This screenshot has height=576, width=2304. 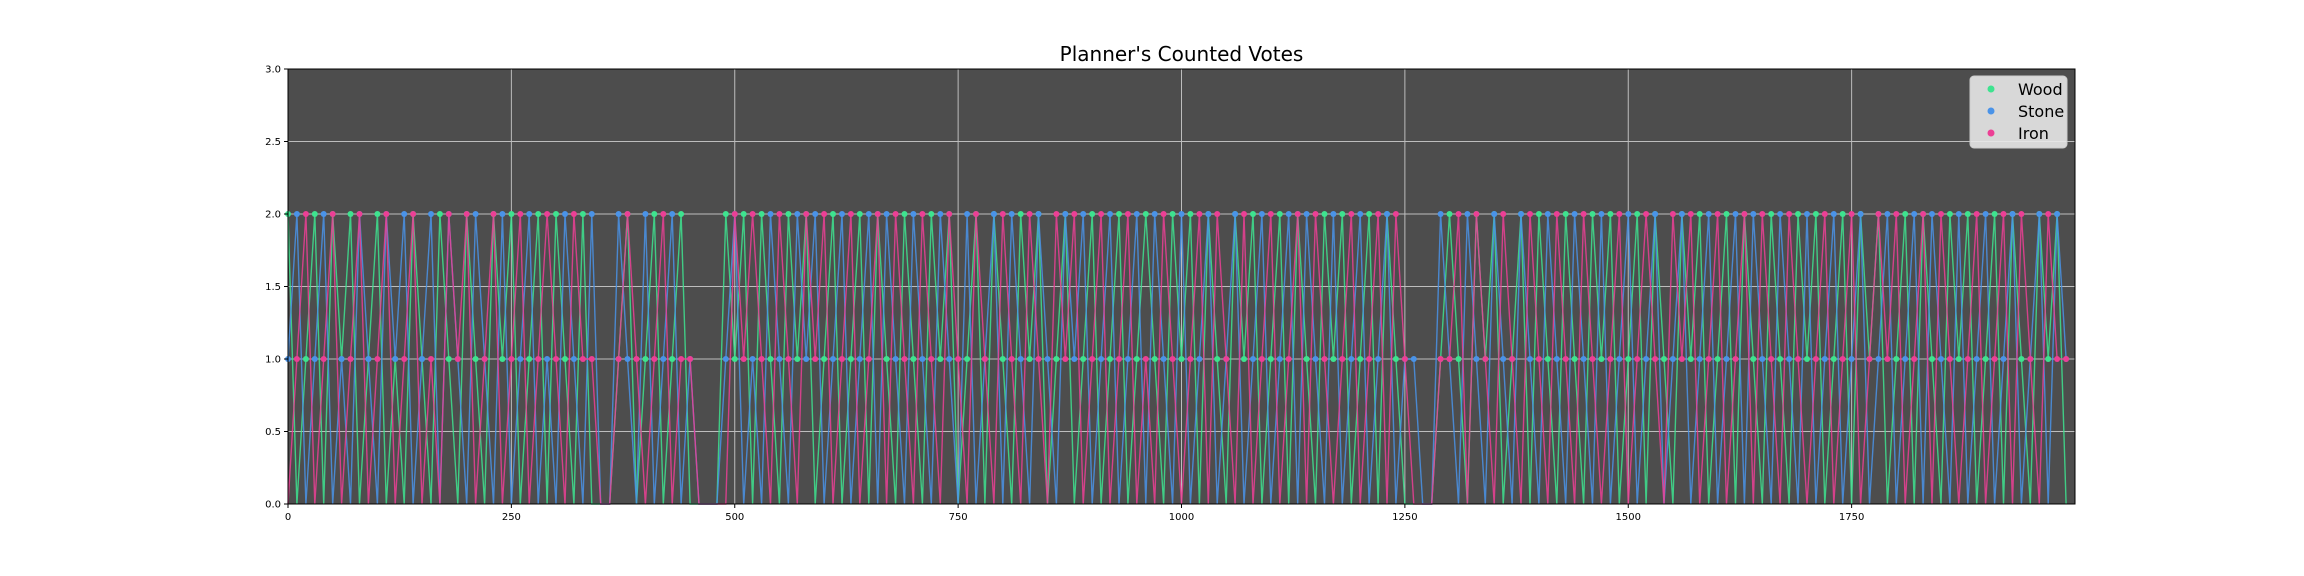 What do you see at coordinates (958, 517) in the screenshot?
I see `x-tick-label: 750` at bounding box center [958, 517].